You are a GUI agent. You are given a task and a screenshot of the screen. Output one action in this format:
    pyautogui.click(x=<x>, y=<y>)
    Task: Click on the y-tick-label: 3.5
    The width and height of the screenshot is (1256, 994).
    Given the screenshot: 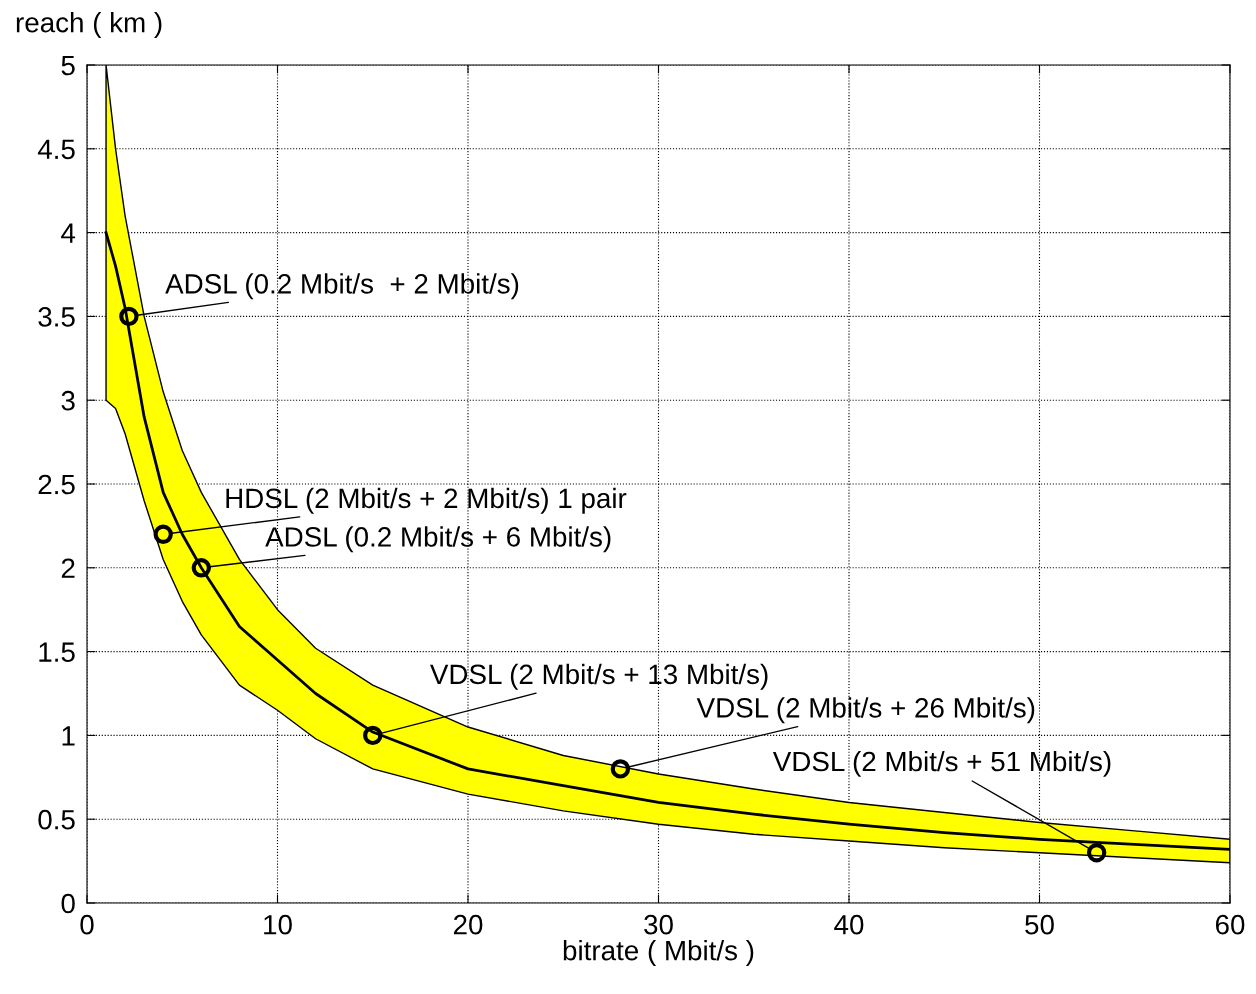 What is the action you would take?
    pyautogui.click(x=56, y=317)
    